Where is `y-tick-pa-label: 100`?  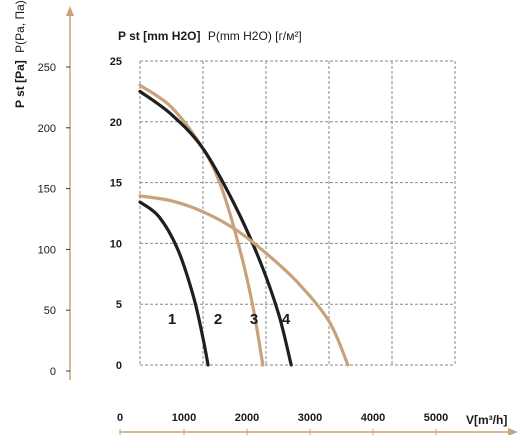 y-tick-pa-label: 100 is located at coordinates (47, 250).